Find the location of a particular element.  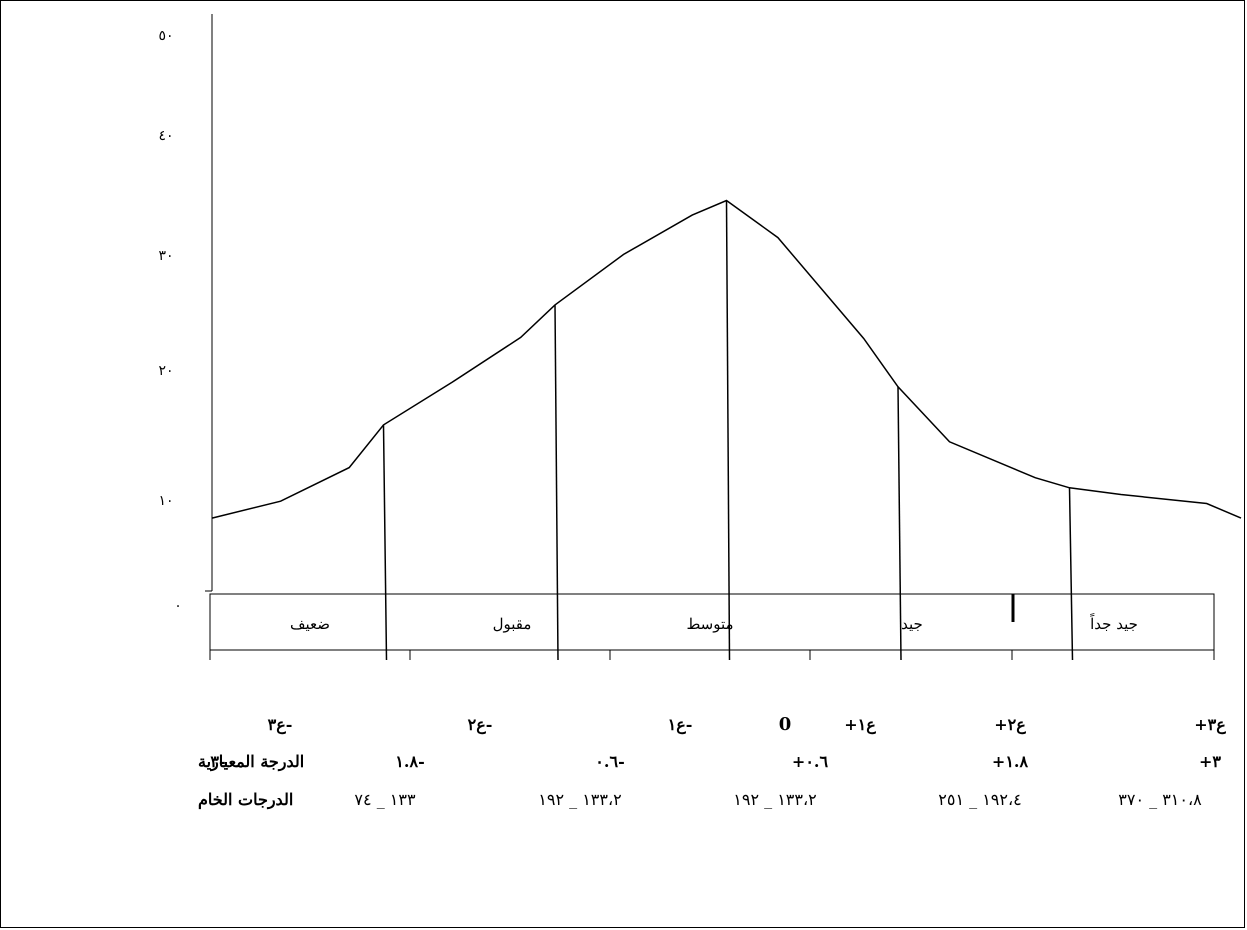

standard-score-value: -٠.٦ is located at coordinates (609, 761).